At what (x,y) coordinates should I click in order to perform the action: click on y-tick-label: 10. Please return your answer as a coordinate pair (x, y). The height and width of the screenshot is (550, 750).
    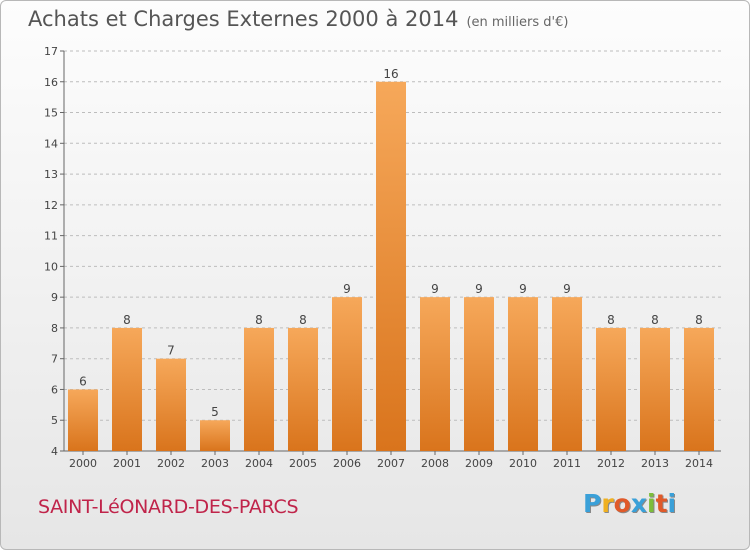
    Looking at the image, I should click on (51, 266).